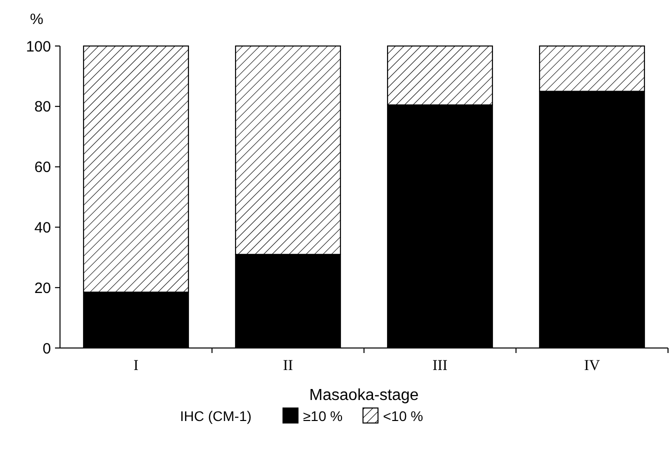  What do you see at coordinates (288, 366) in the screenshot?
I see `x-tick-label: II` at bounding box center [288, 366].